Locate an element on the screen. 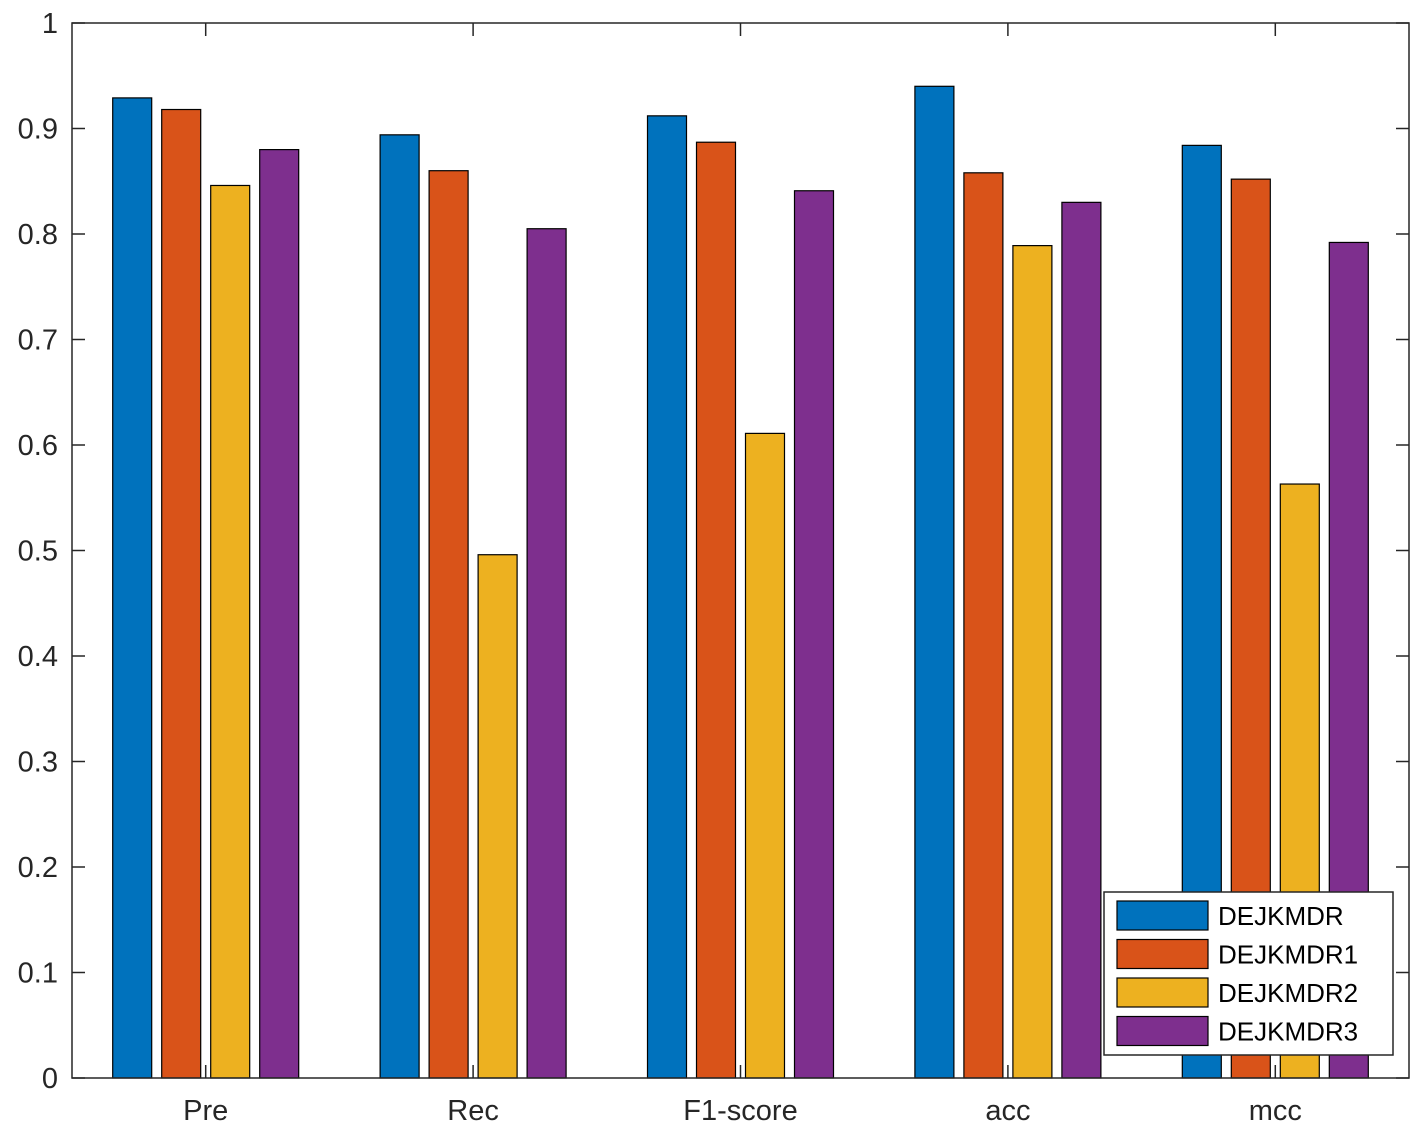  legend-swatch-dejkmdr2 is located at coordinates (1162, 992).